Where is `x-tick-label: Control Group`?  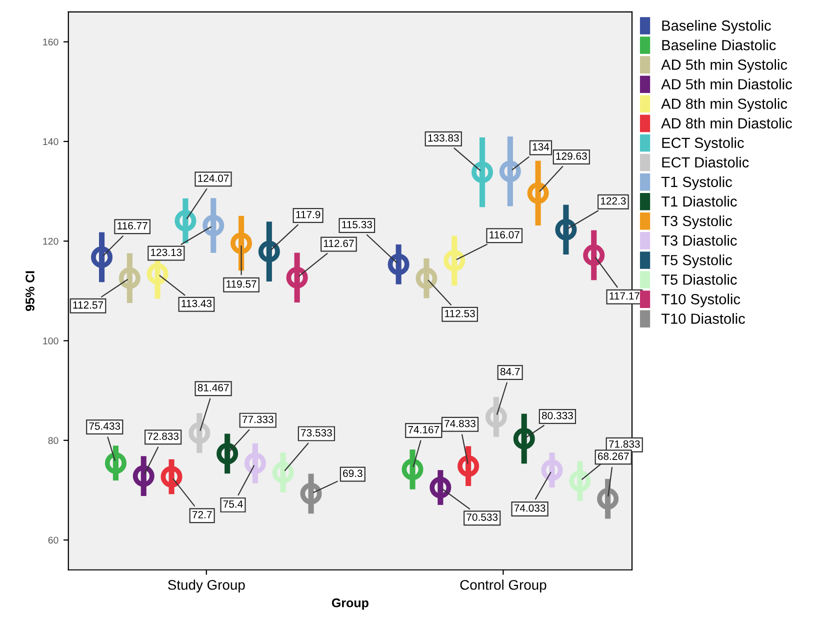 x-tick-label: Control Group is located at coordinates (503, 586).